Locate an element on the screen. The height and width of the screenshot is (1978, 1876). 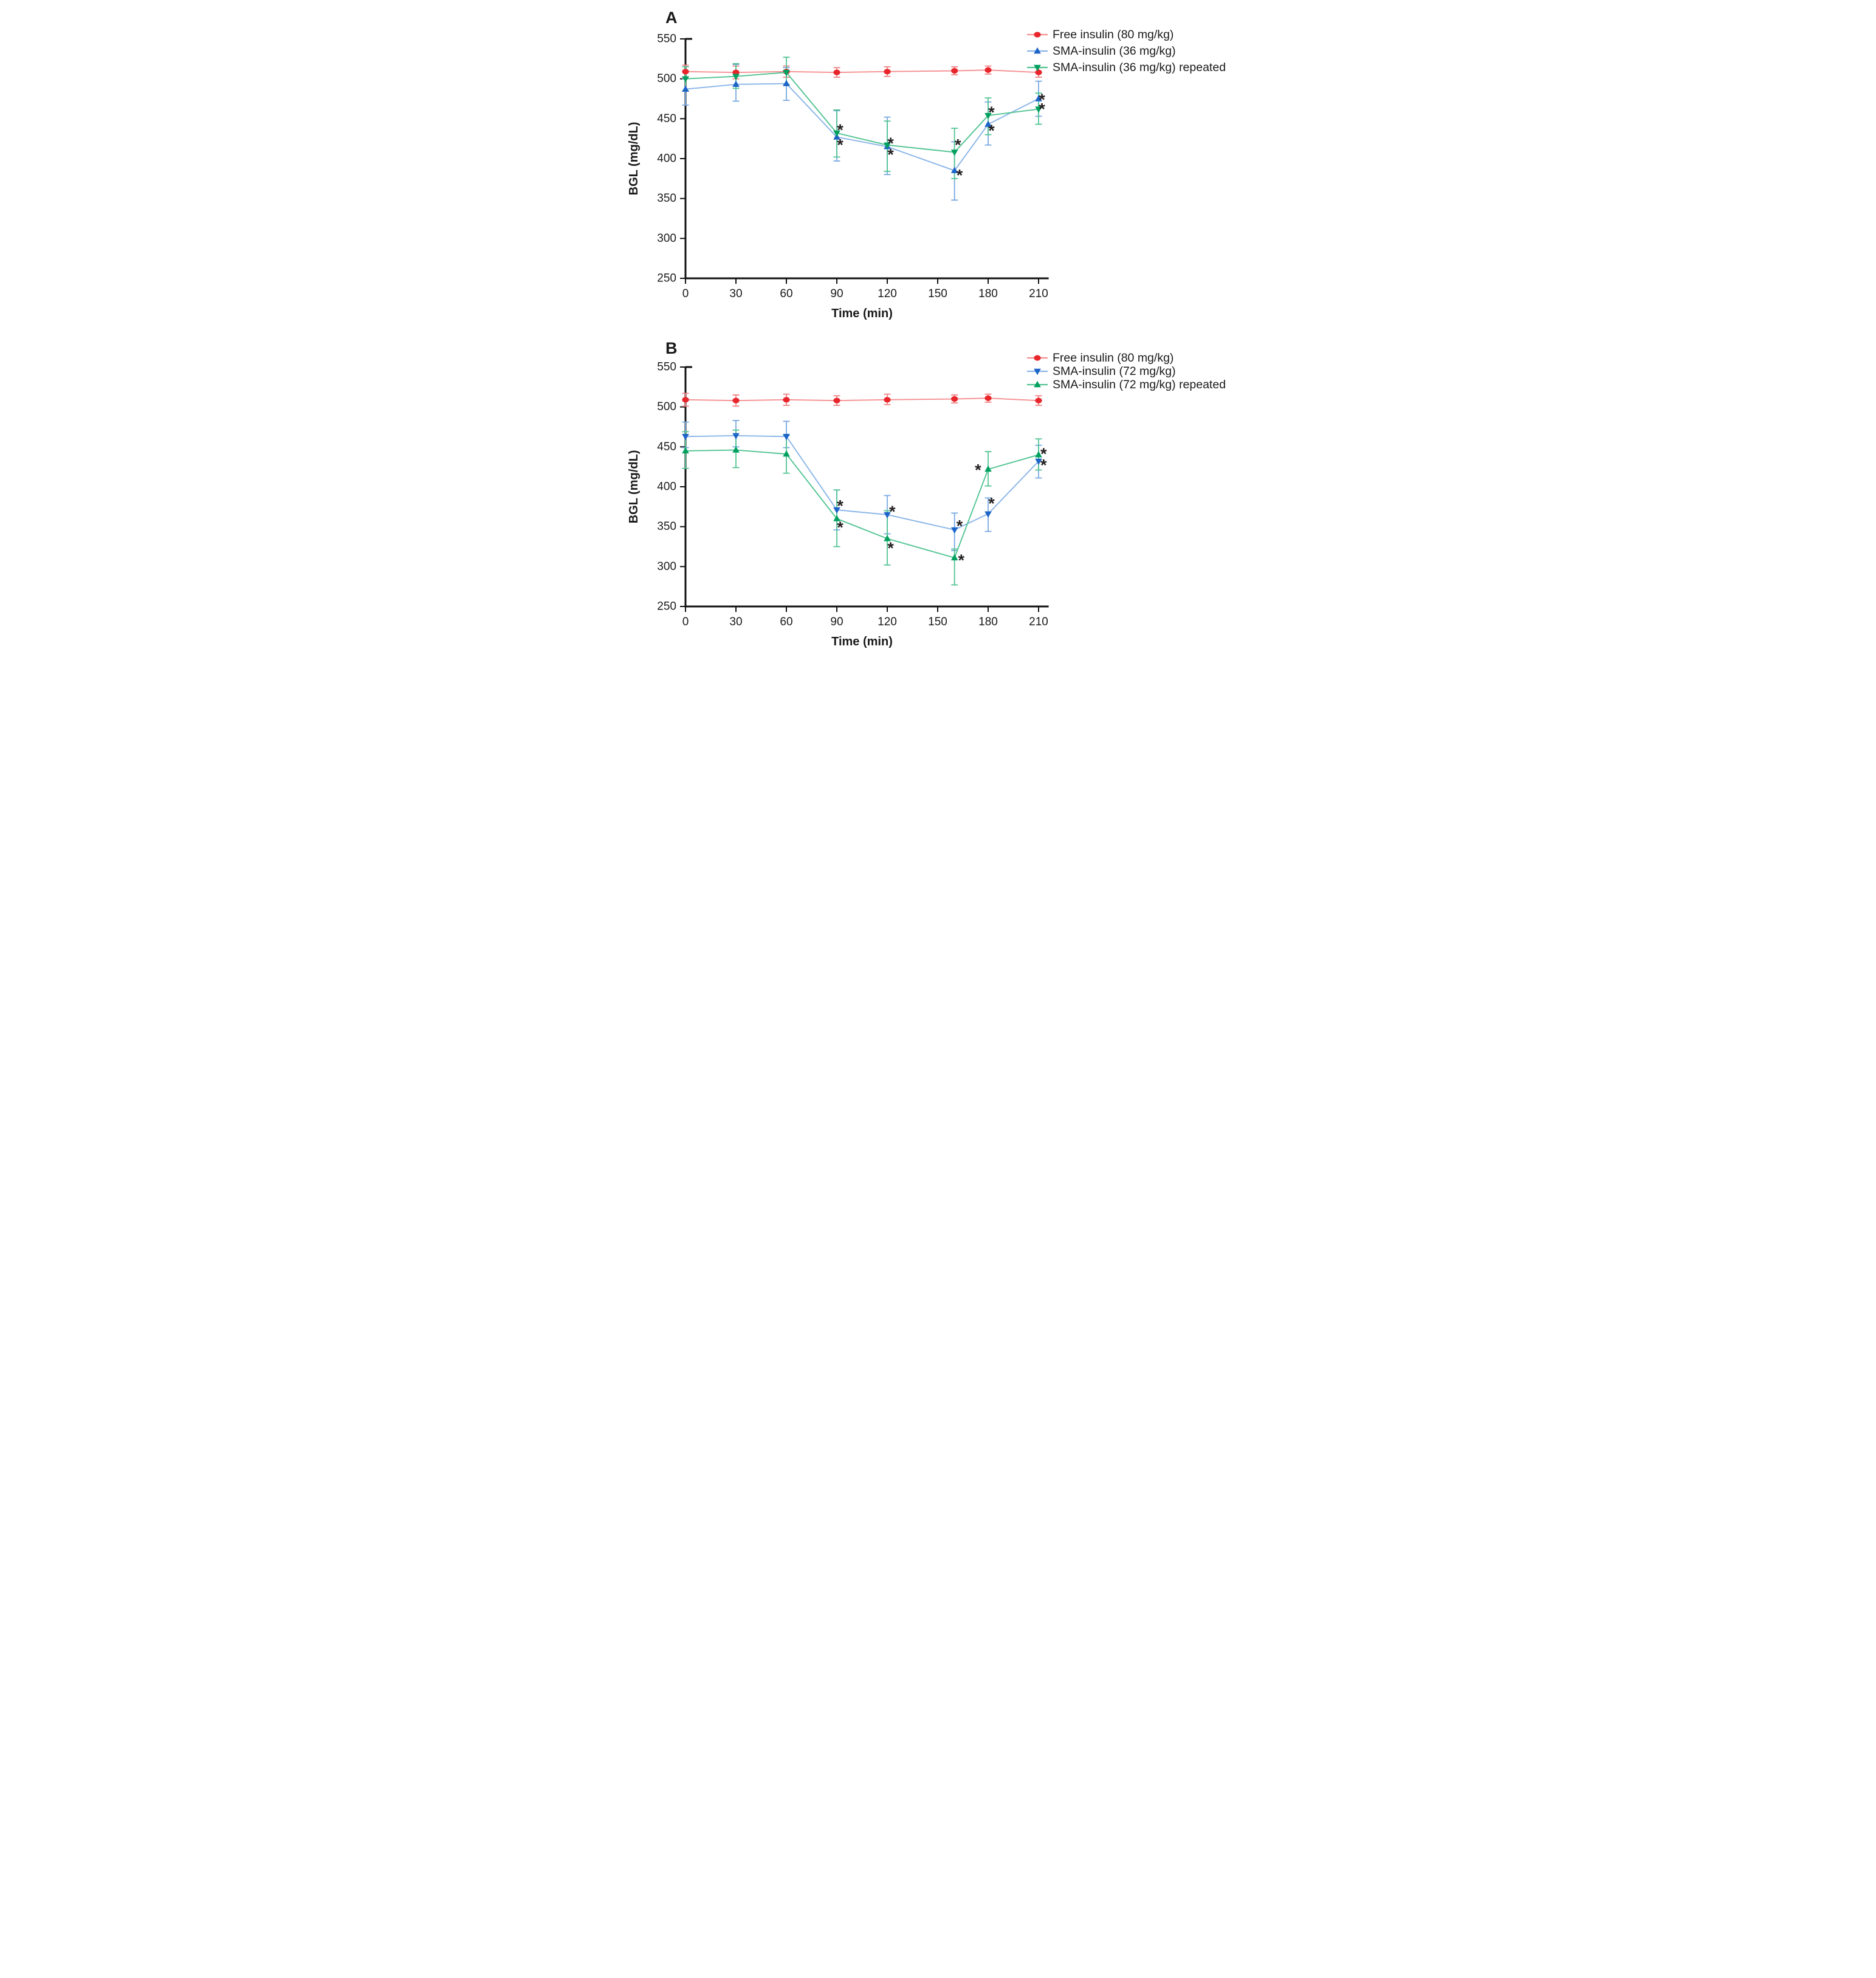
panel-letter: A is located at coordinates (671, 18).